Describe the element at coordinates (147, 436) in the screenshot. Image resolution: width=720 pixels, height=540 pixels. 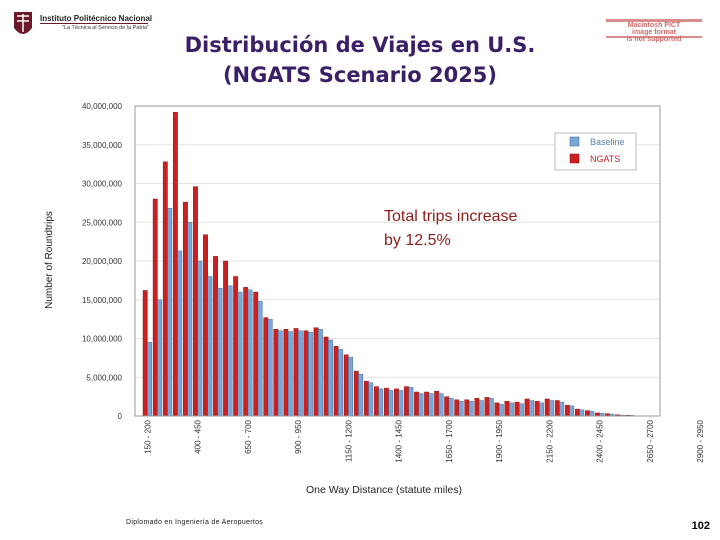
I see `x-tick-label: 150 - 200` at that location.